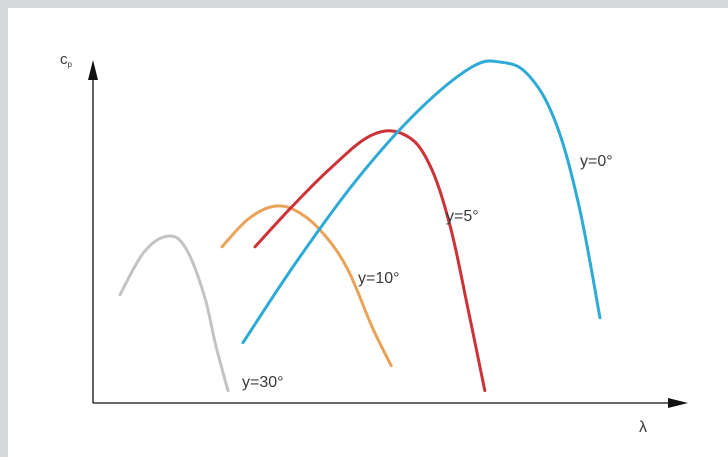 This screenshot has height=457, width=728. What do you see at coordinates (263, 382) in the screenshot?
I see `series-label-0: y=30°` at bounding box center [263, 382].